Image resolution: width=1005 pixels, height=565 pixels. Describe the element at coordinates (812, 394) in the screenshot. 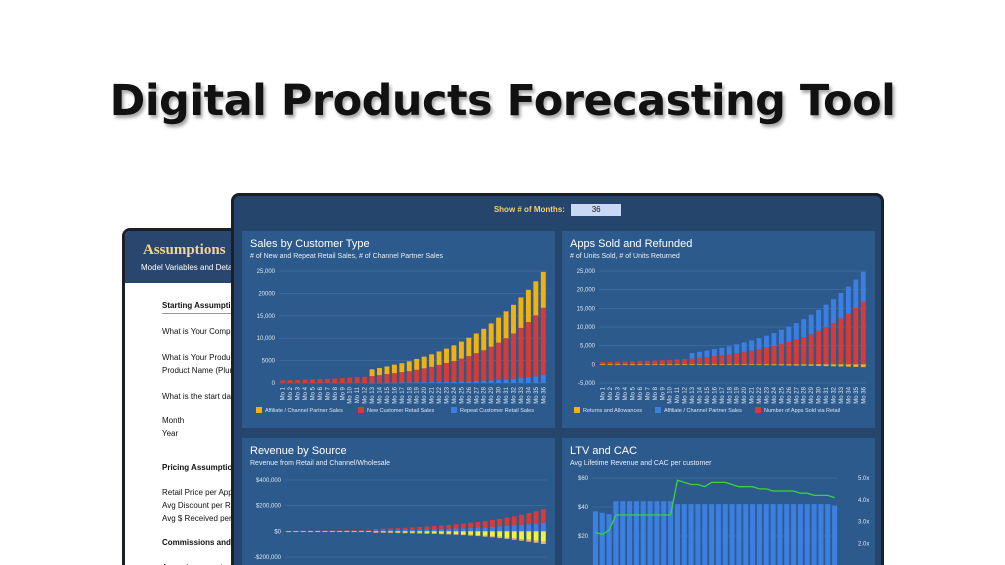

I see `x-tick-label: Mo 29` at that location.